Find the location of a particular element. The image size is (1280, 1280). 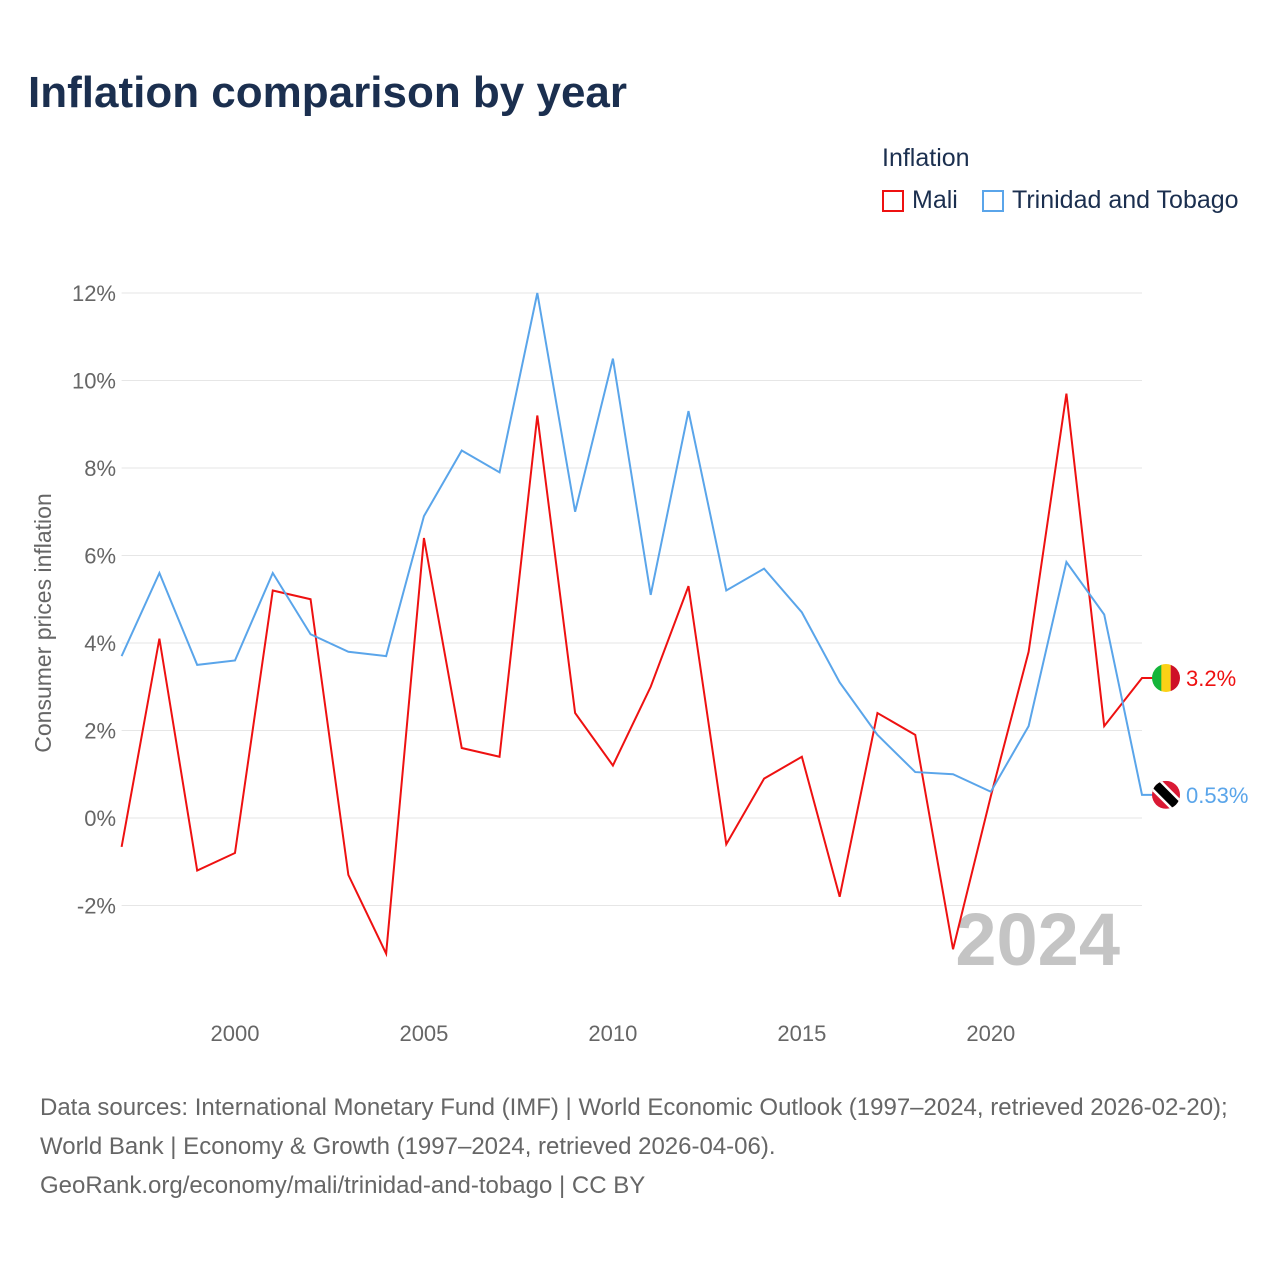

trinidad-flag-icon is located at coordinates (1166, 794).